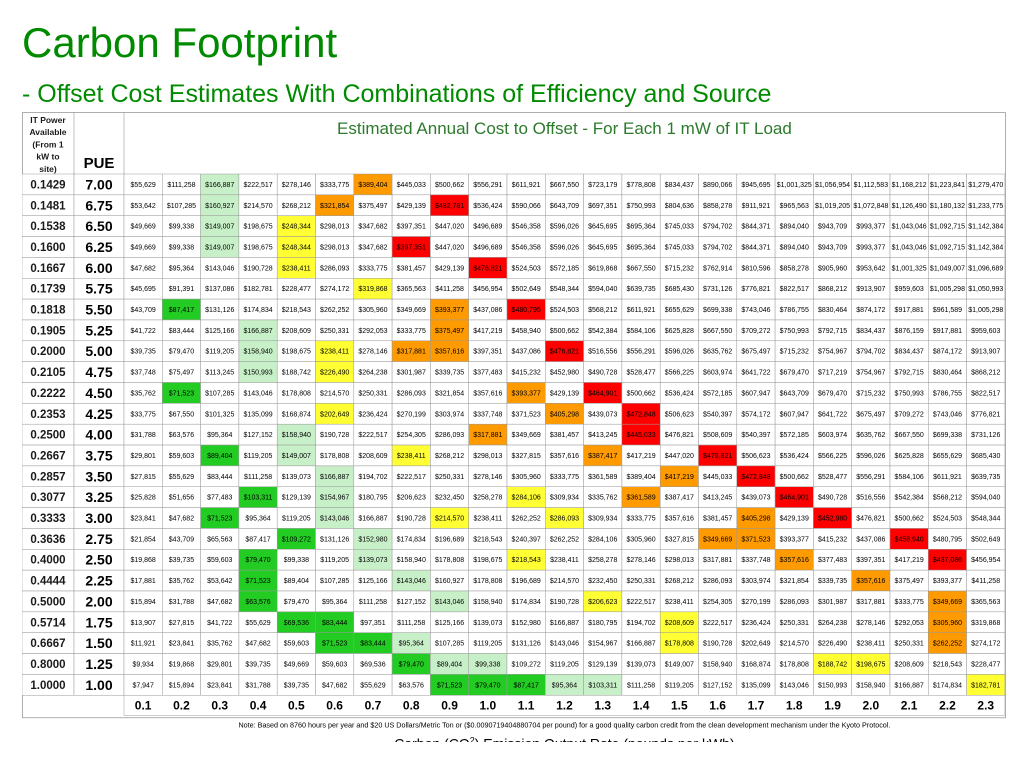  Describe the element at coordinates (47, 644) in the screenshot. I see `it-power-value: 0.6667` at that location.